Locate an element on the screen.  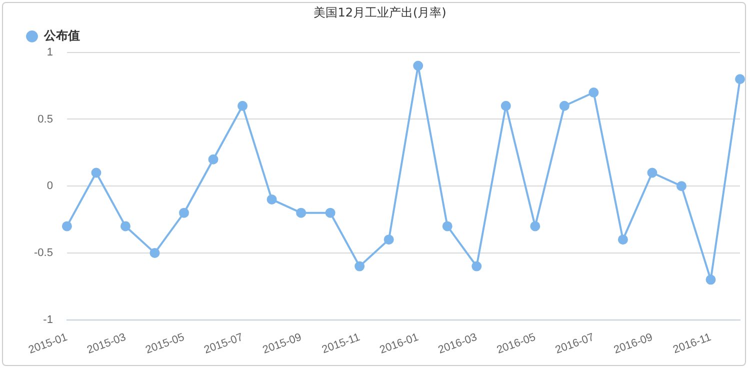
y-tick-label: -1 is located at coordinates (48, 320).